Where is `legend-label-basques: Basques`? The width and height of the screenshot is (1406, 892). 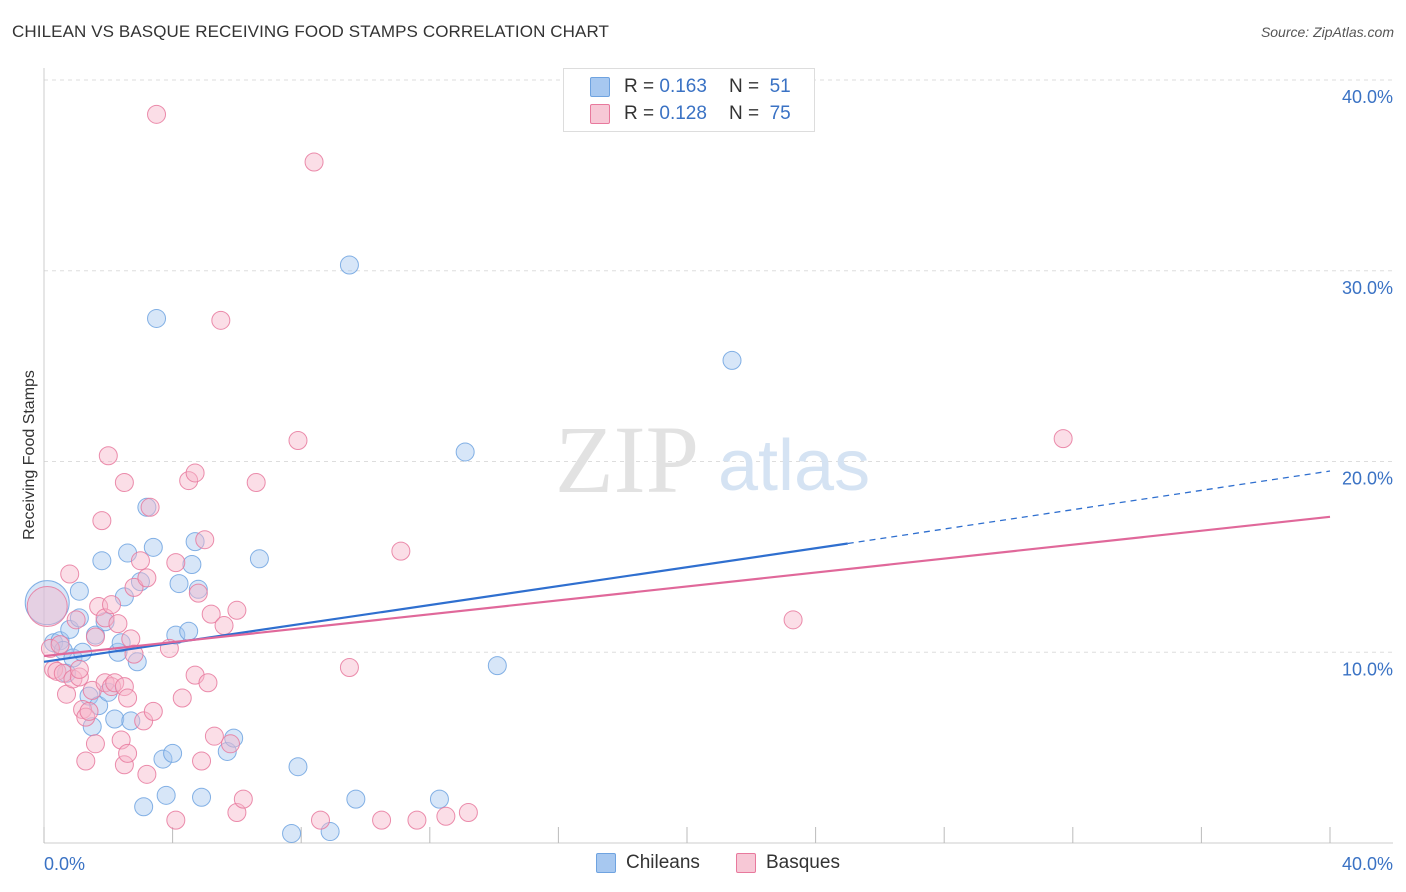 legend-label-basques: Basques is located at coordinates (803, 862).